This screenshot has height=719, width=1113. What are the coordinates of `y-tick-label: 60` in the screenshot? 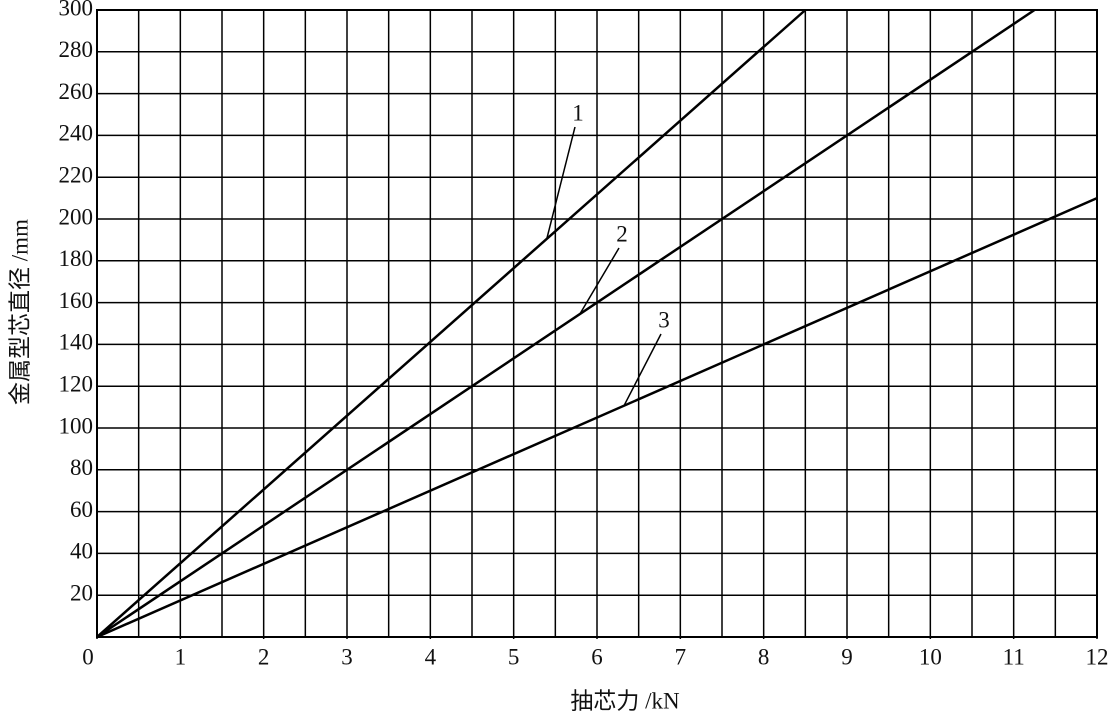 It's located at (81, 509).